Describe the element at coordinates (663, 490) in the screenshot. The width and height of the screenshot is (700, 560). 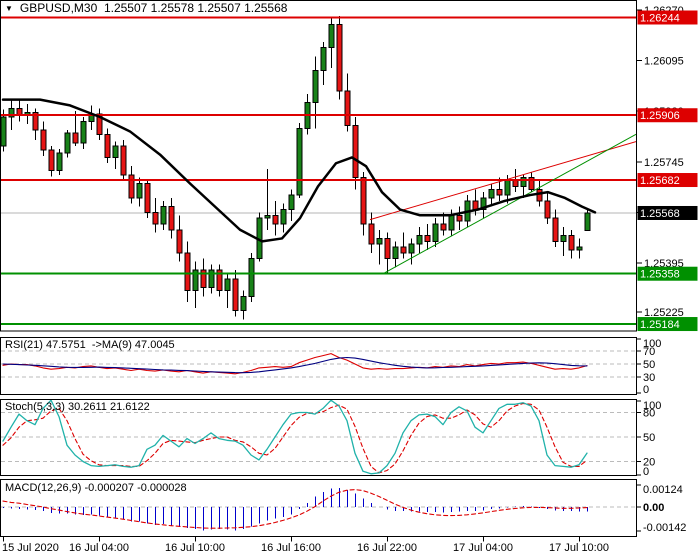
I see `svg-text: 0.00124` at that location.